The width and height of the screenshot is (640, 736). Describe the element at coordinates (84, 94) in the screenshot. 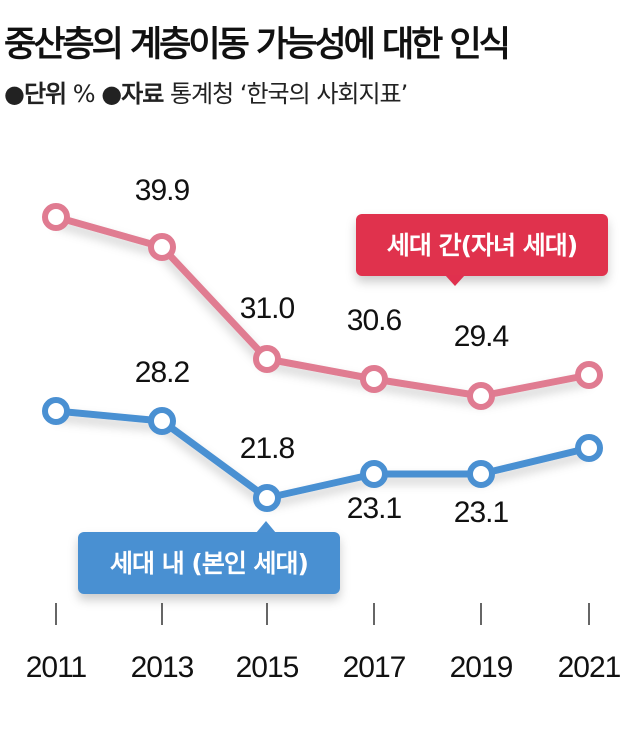

I see `unit: %` at that location.